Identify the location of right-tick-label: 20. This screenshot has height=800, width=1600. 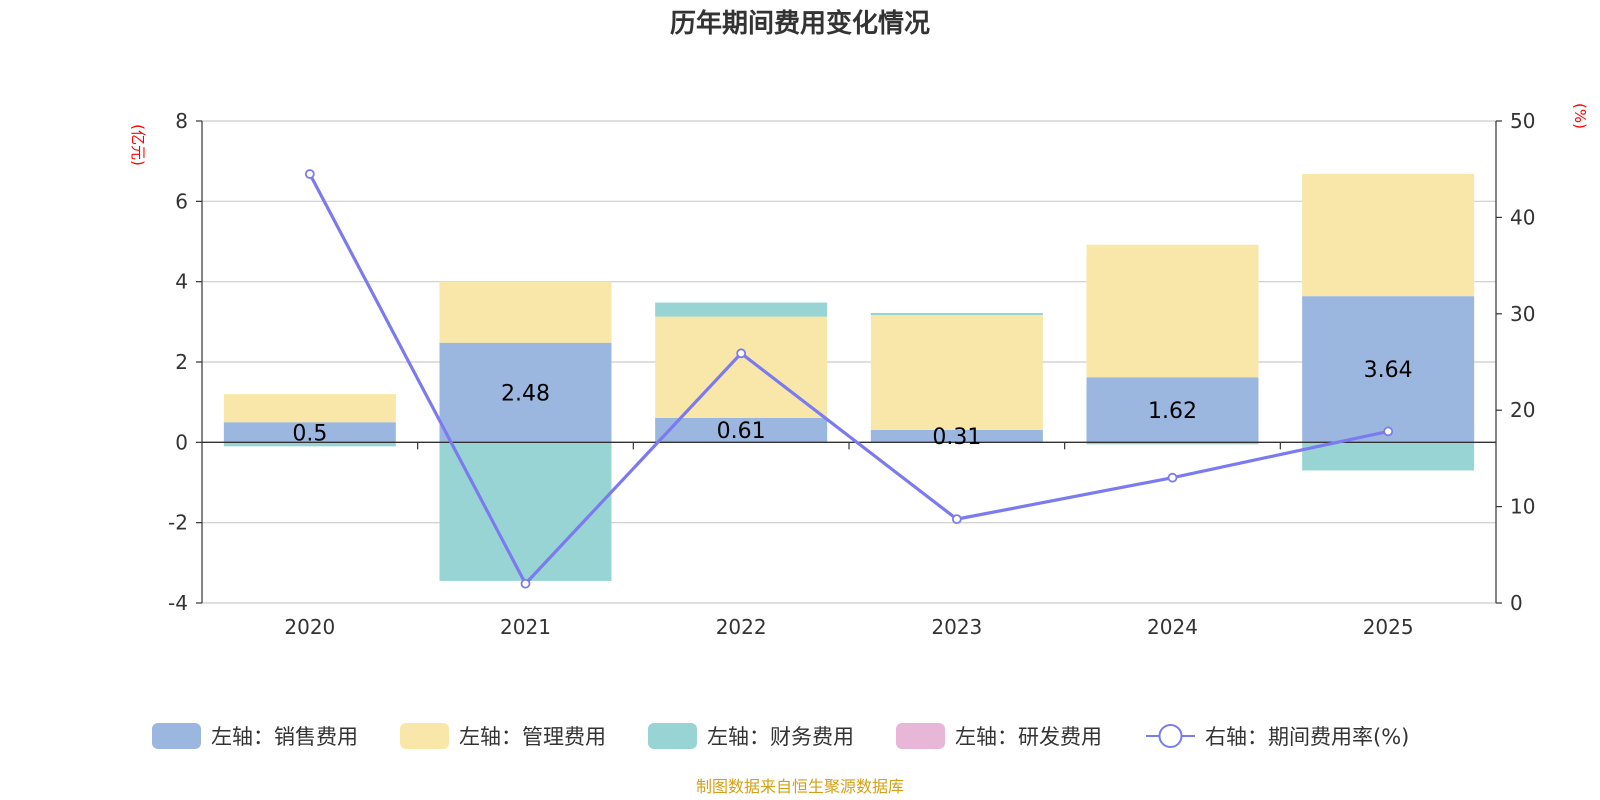
(1522, 410).